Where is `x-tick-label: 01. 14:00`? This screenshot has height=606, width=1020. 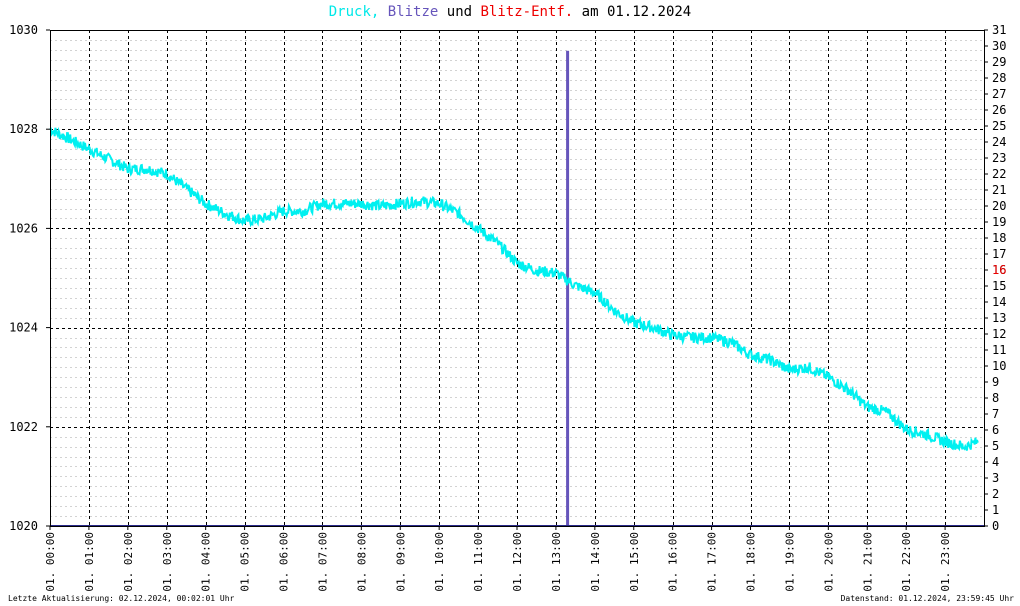
x-tick-label: 01. 14:00 is located at coordinates (595, 562).